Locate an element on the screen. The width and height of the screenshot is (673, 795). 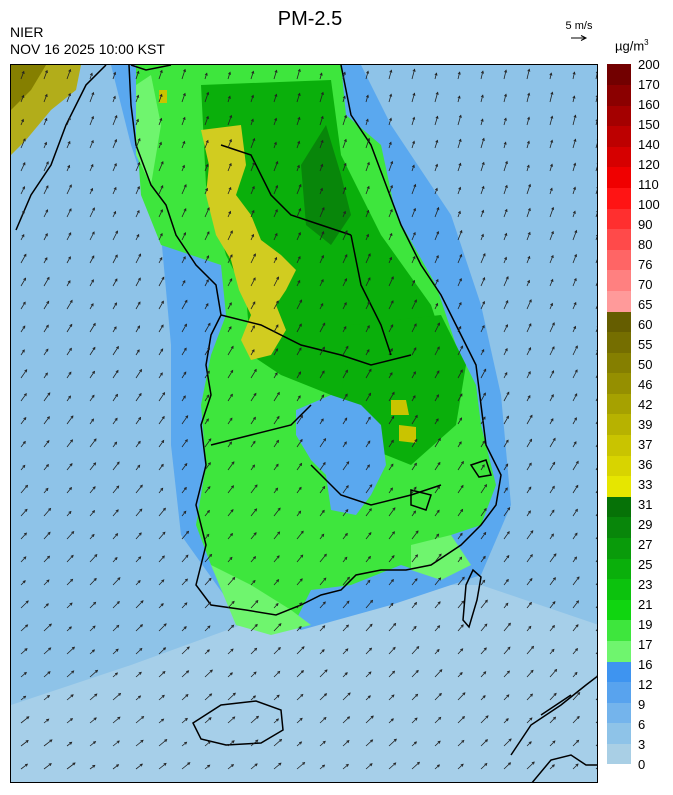
color-swatch is located at coordinates (619, 177).